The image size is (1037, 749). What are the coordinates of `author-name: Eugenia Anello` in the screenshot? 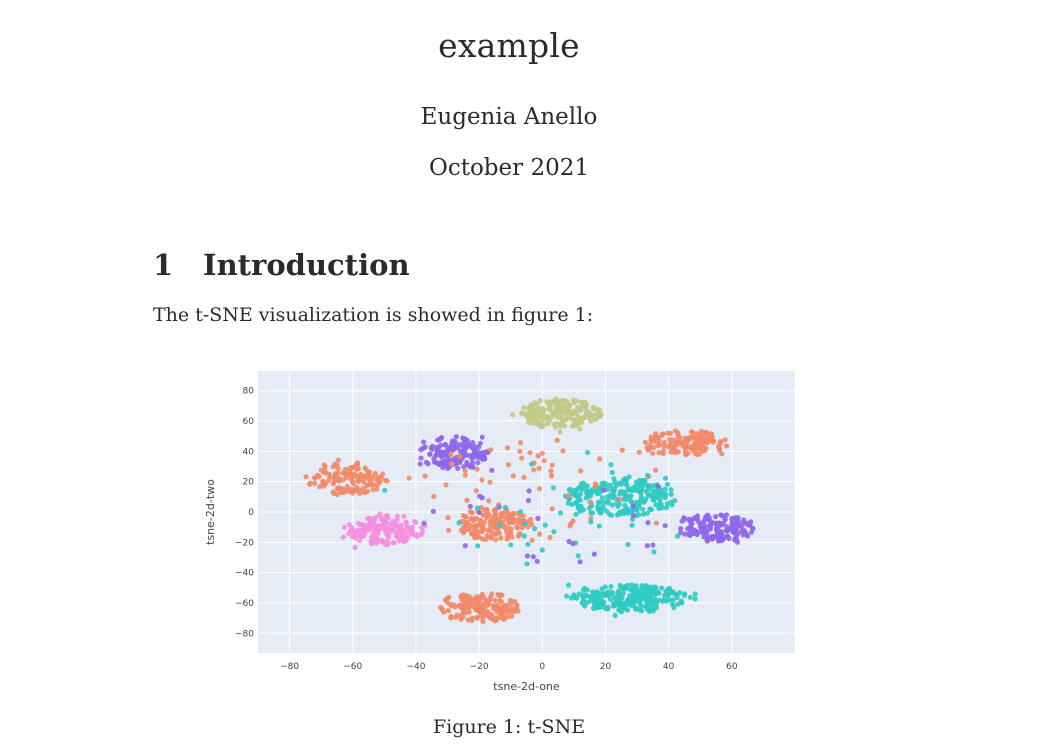 It's located at (509, 117).